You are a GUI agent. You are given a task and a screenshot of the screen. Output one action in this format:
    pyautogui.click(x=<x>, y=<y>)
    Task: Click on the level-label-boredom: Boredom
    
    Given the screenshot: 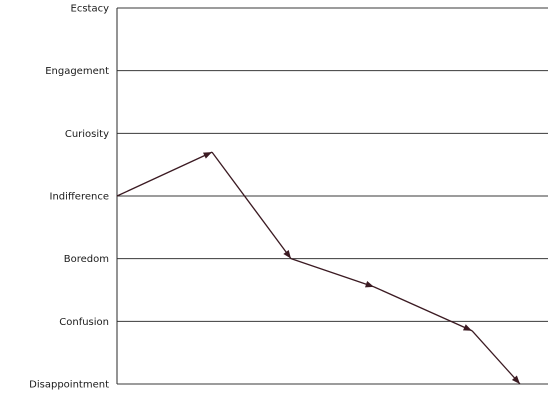 What is the action you would take?
    pyautogui.click(x=86, y=259)
    